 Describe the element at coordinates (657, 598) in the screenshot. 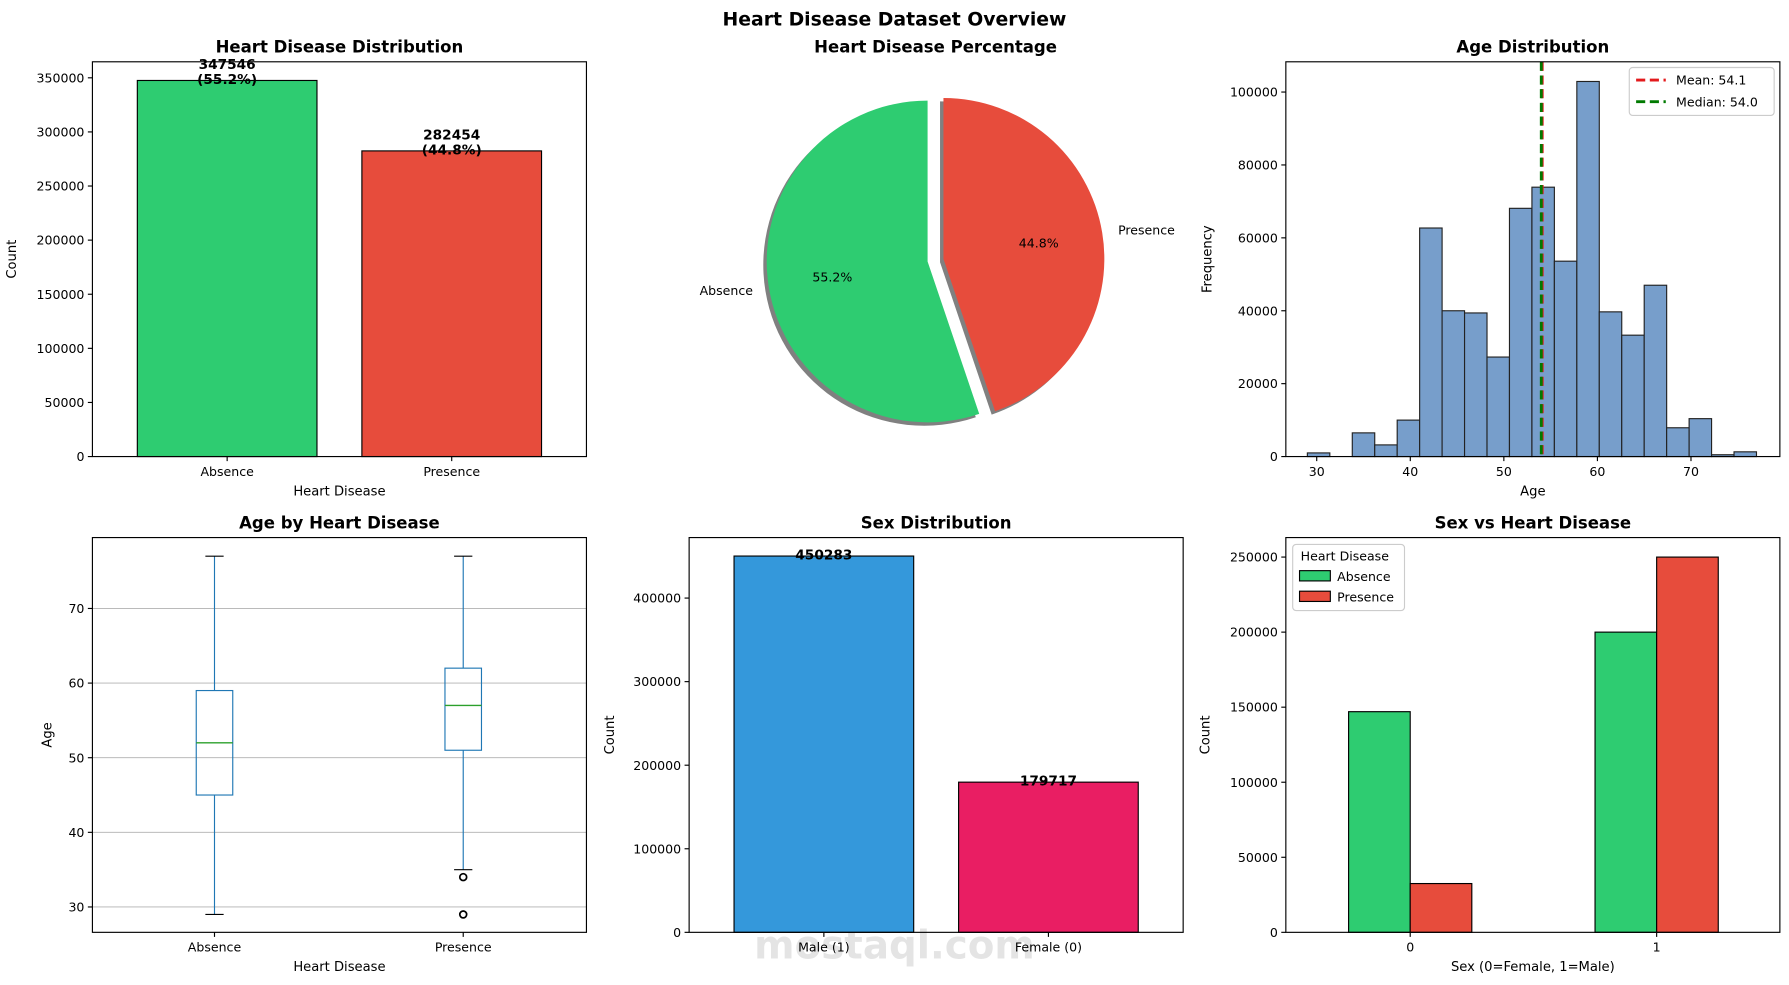

I see `y-tick-label: 400000` at that location.